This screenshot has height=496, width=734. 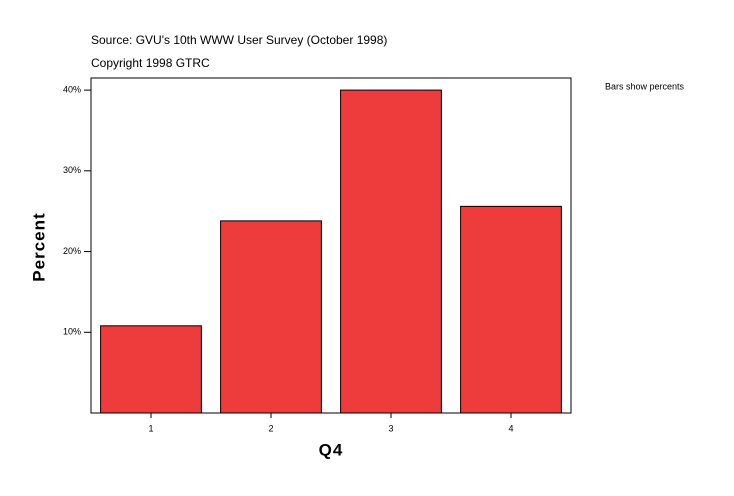 I want to click on y-tick-label: 10%, so click(x=72, y=332).